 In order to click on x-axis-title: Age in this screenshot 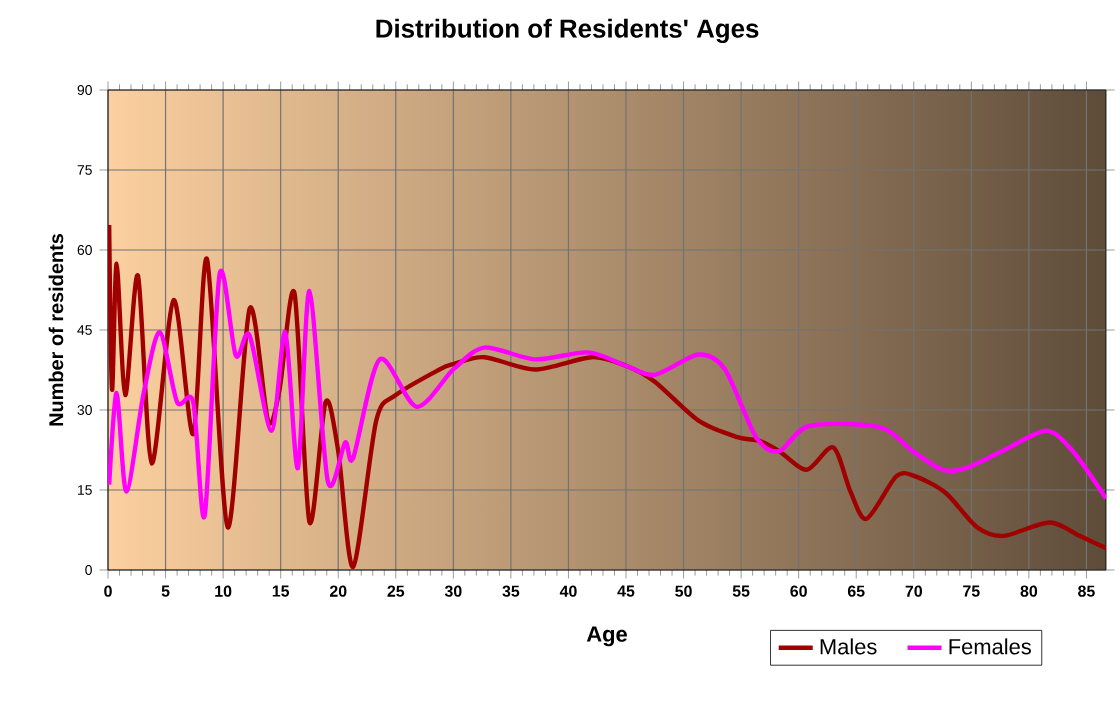, I will do `click(606, 636)`.